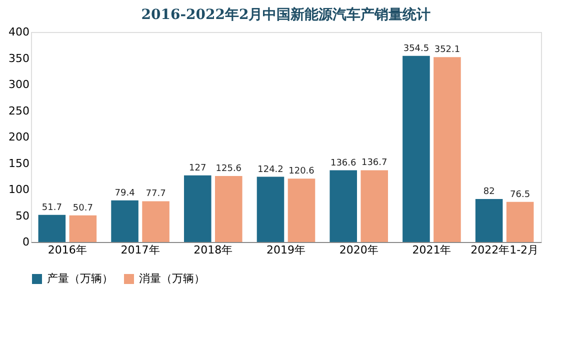 The image size is (582, 348). I want to click on y-tick-label: 50, so click(23, 215).